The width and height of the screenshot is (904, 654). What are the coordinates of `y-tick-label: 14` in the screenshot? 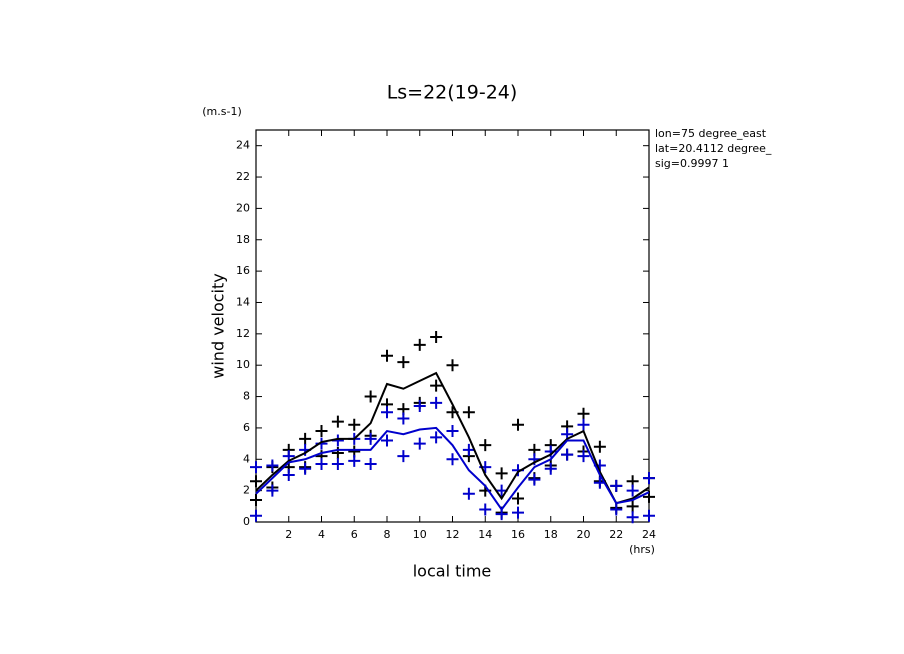 It's located at (243, 301).